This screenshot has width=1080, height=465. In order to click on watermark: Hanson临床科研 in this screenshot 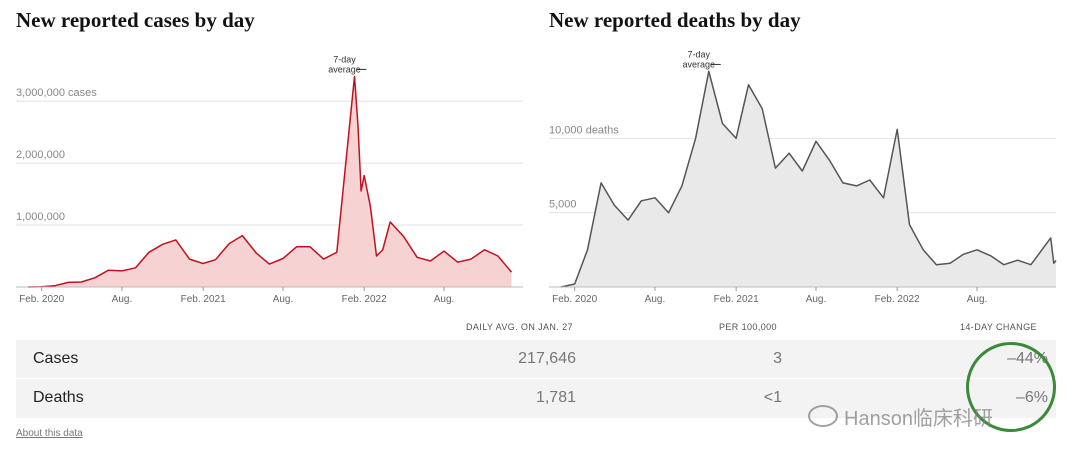, I will do `click(900, 416)`.